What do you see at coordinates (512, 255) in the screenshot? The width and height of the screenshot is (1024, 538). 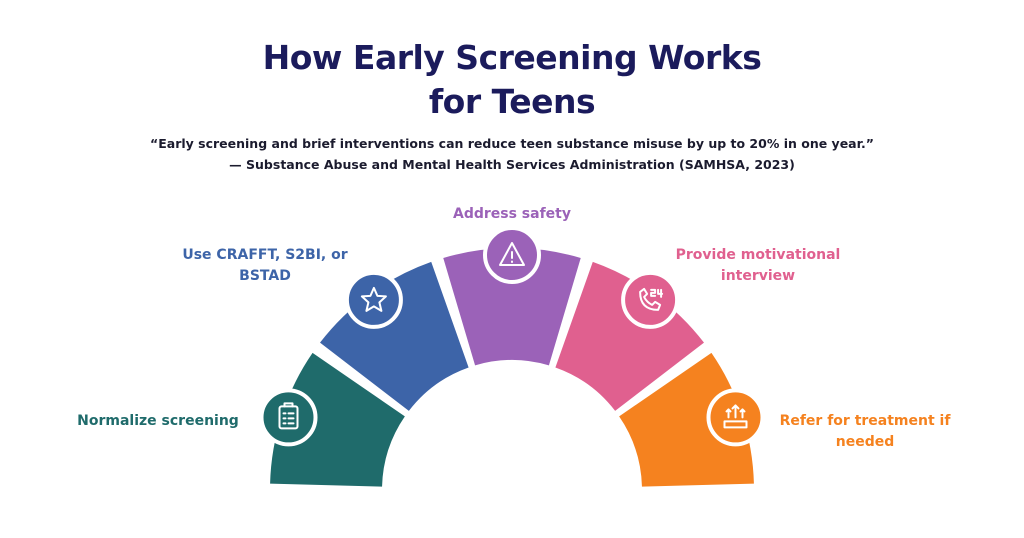 I see `icon-warning` at bounding box center [512, 255].